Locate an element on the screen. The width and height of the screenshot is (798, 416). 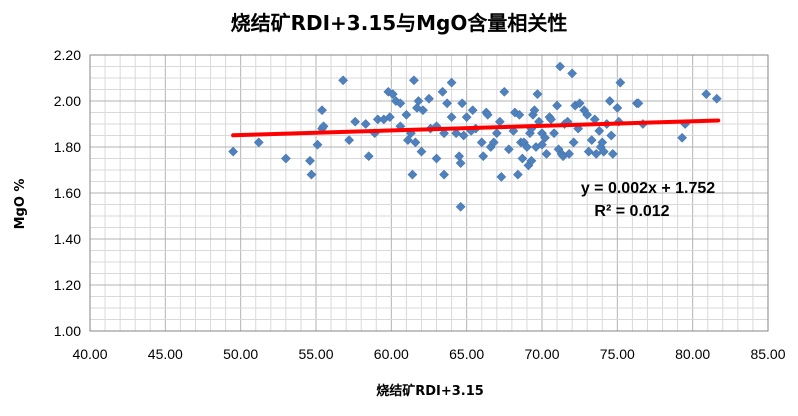
x-tick-label: 55.00 is located at coordinates (315, 354).